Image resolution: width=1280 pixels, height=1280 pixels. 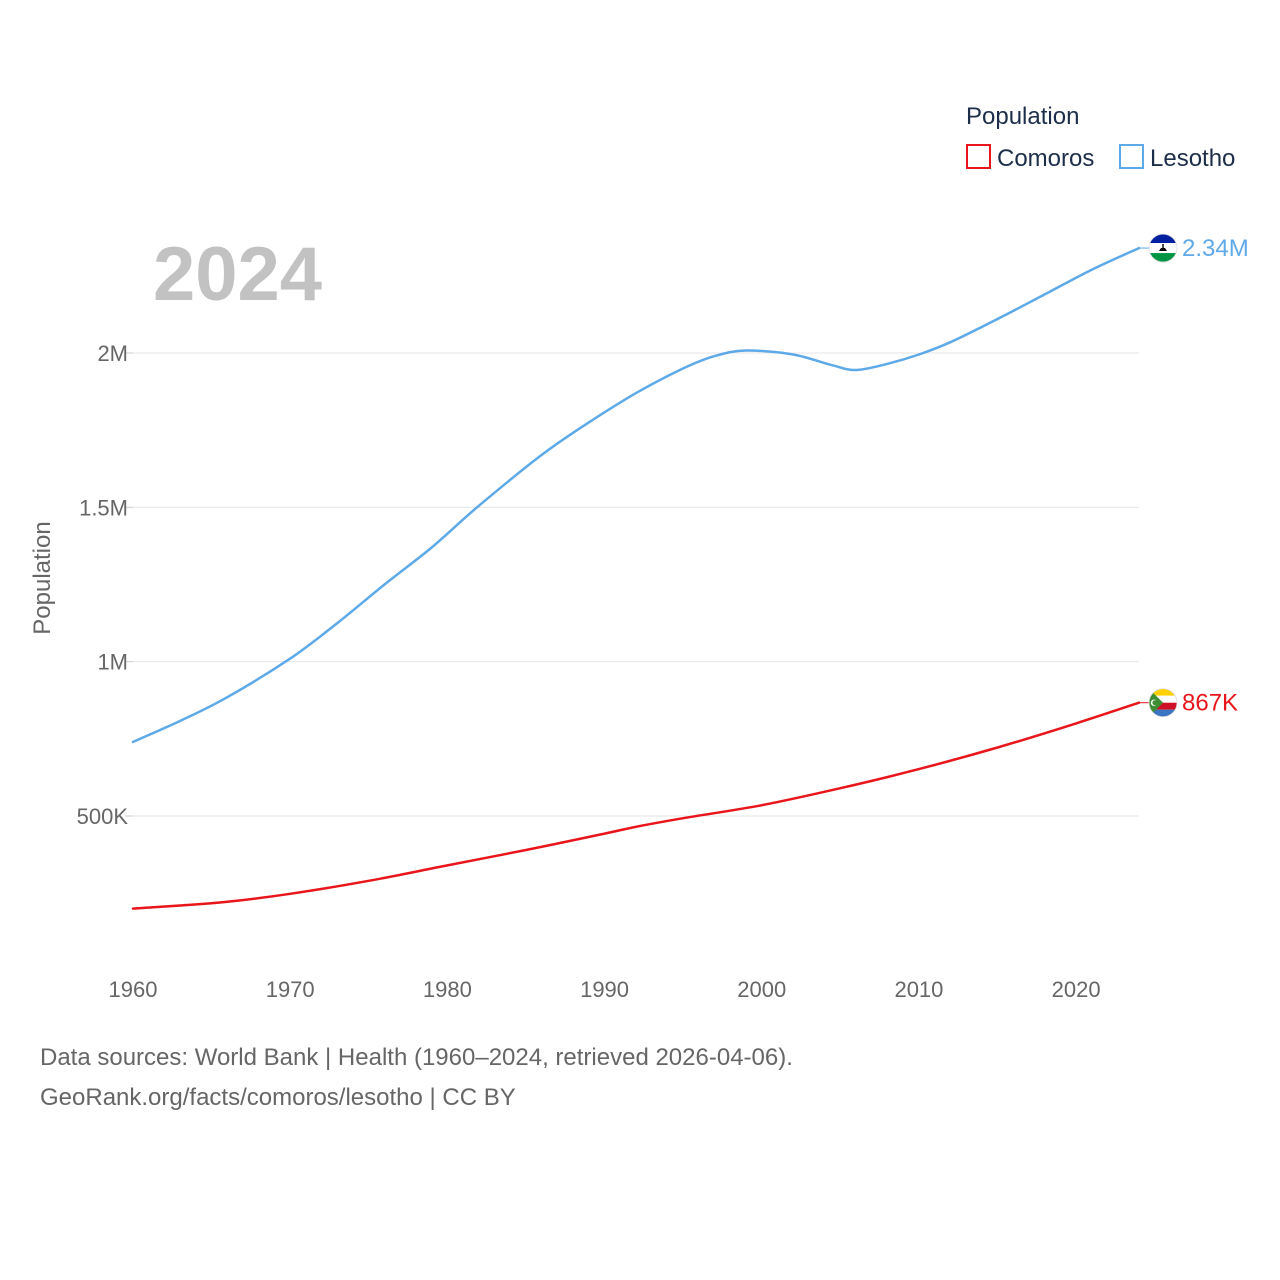 What do you see at coordinates (978, 156) in the screenshot?
I see `legend-swatch-comoros` at bounding box center [978, 156].